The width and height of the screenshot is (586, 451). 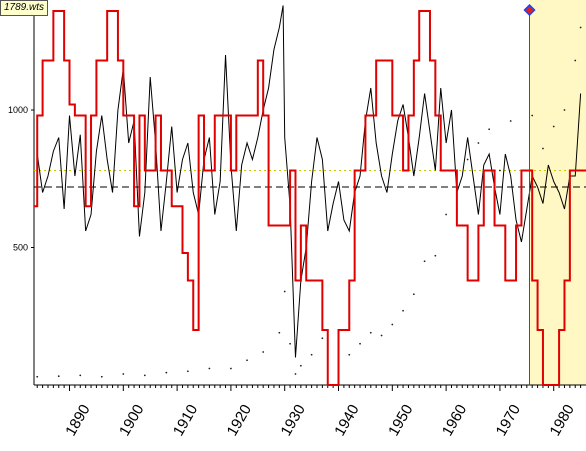 I want to click on x-tick-label: 1890, so click(x=77, y=420).